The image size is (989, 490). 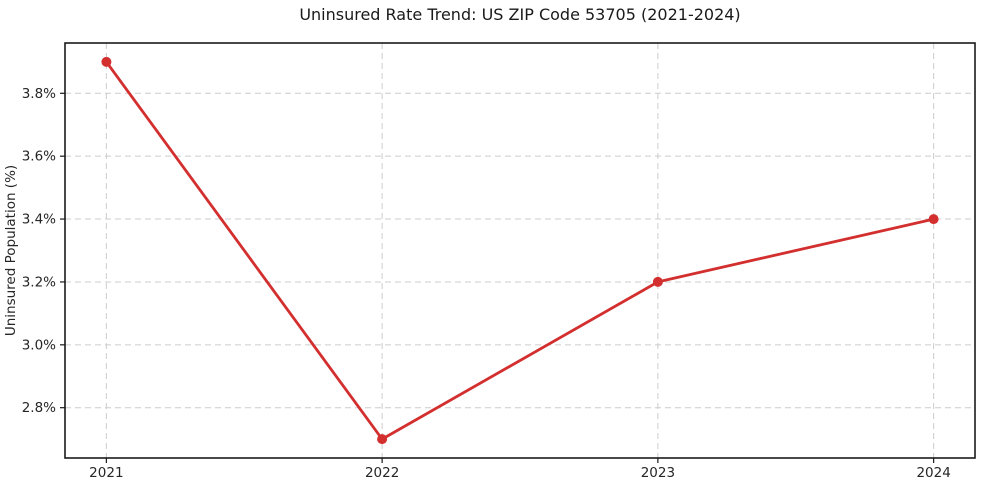 I want to click on y-axis-label: Uninsured Population (%), so click(x=11, y=250).